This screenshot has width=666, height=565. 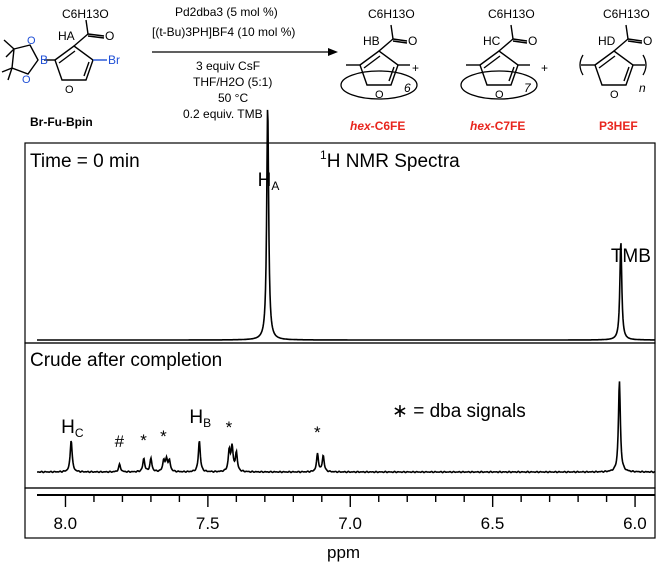 I want to click on top-peak-label-0: HA, so click(x=269, y=181).